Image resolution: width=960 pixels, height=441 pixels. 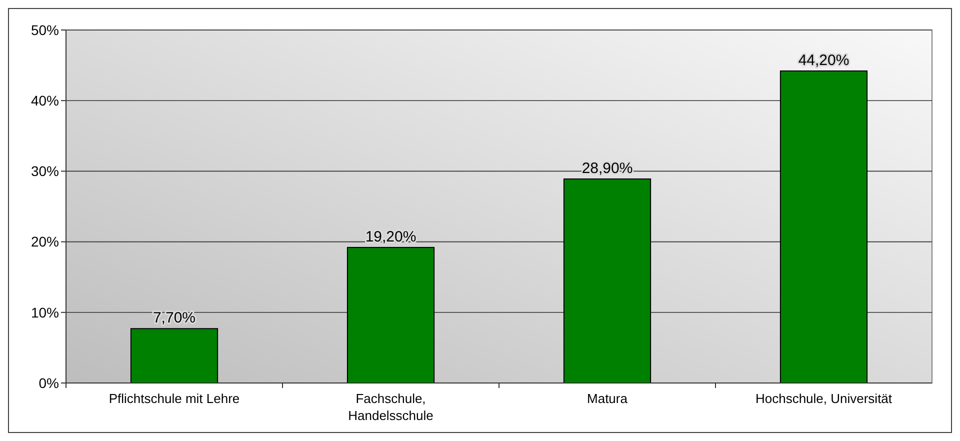 I want to click on y-tick-label: 0%, so click(x=48, y=382).